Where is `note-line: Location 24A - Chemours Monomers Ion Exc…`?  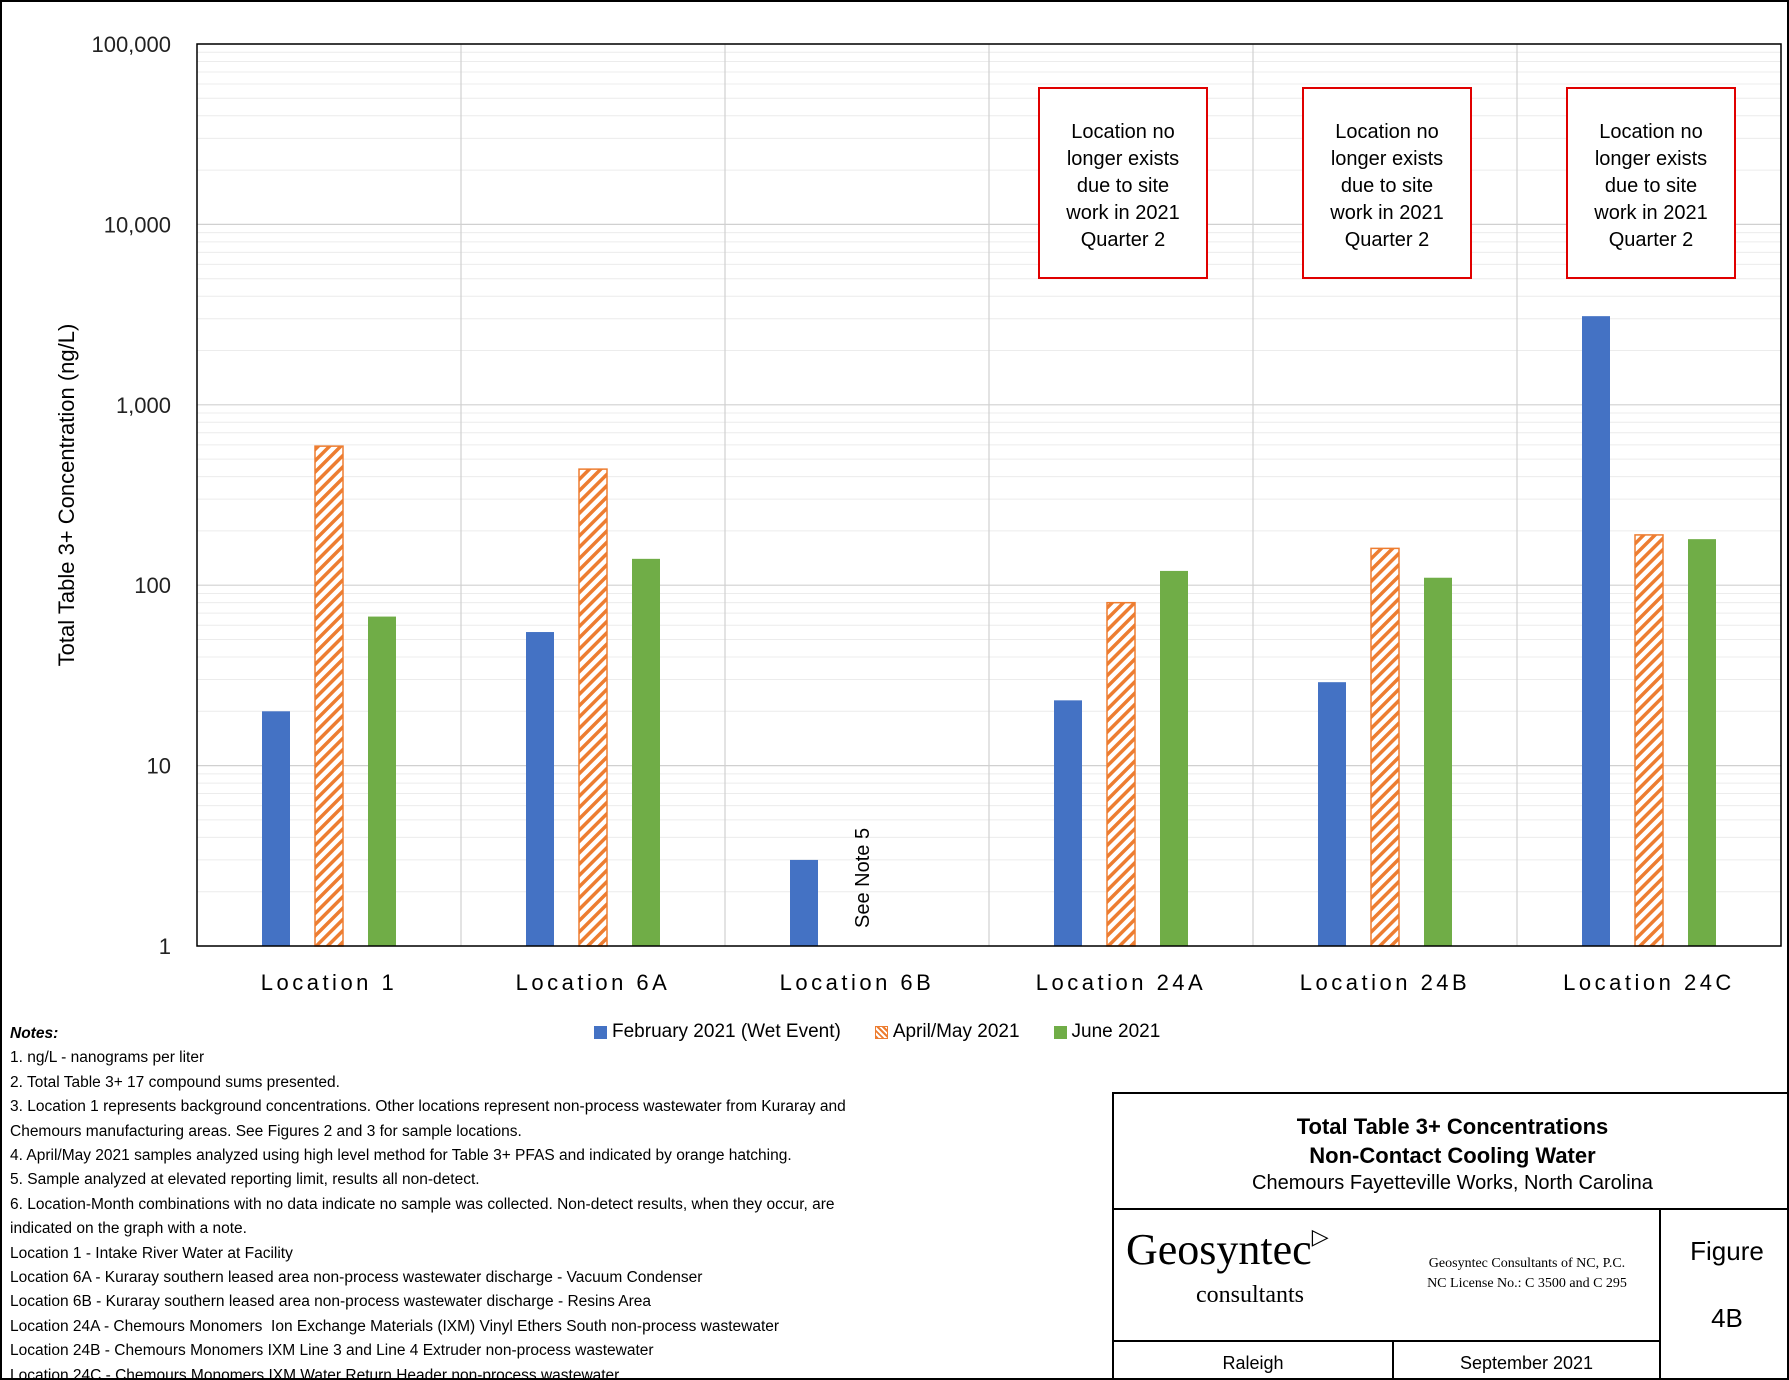 note-line: Location 24A - Chemours Monomers Ion Exc… is located at coordinates (395, 1326).